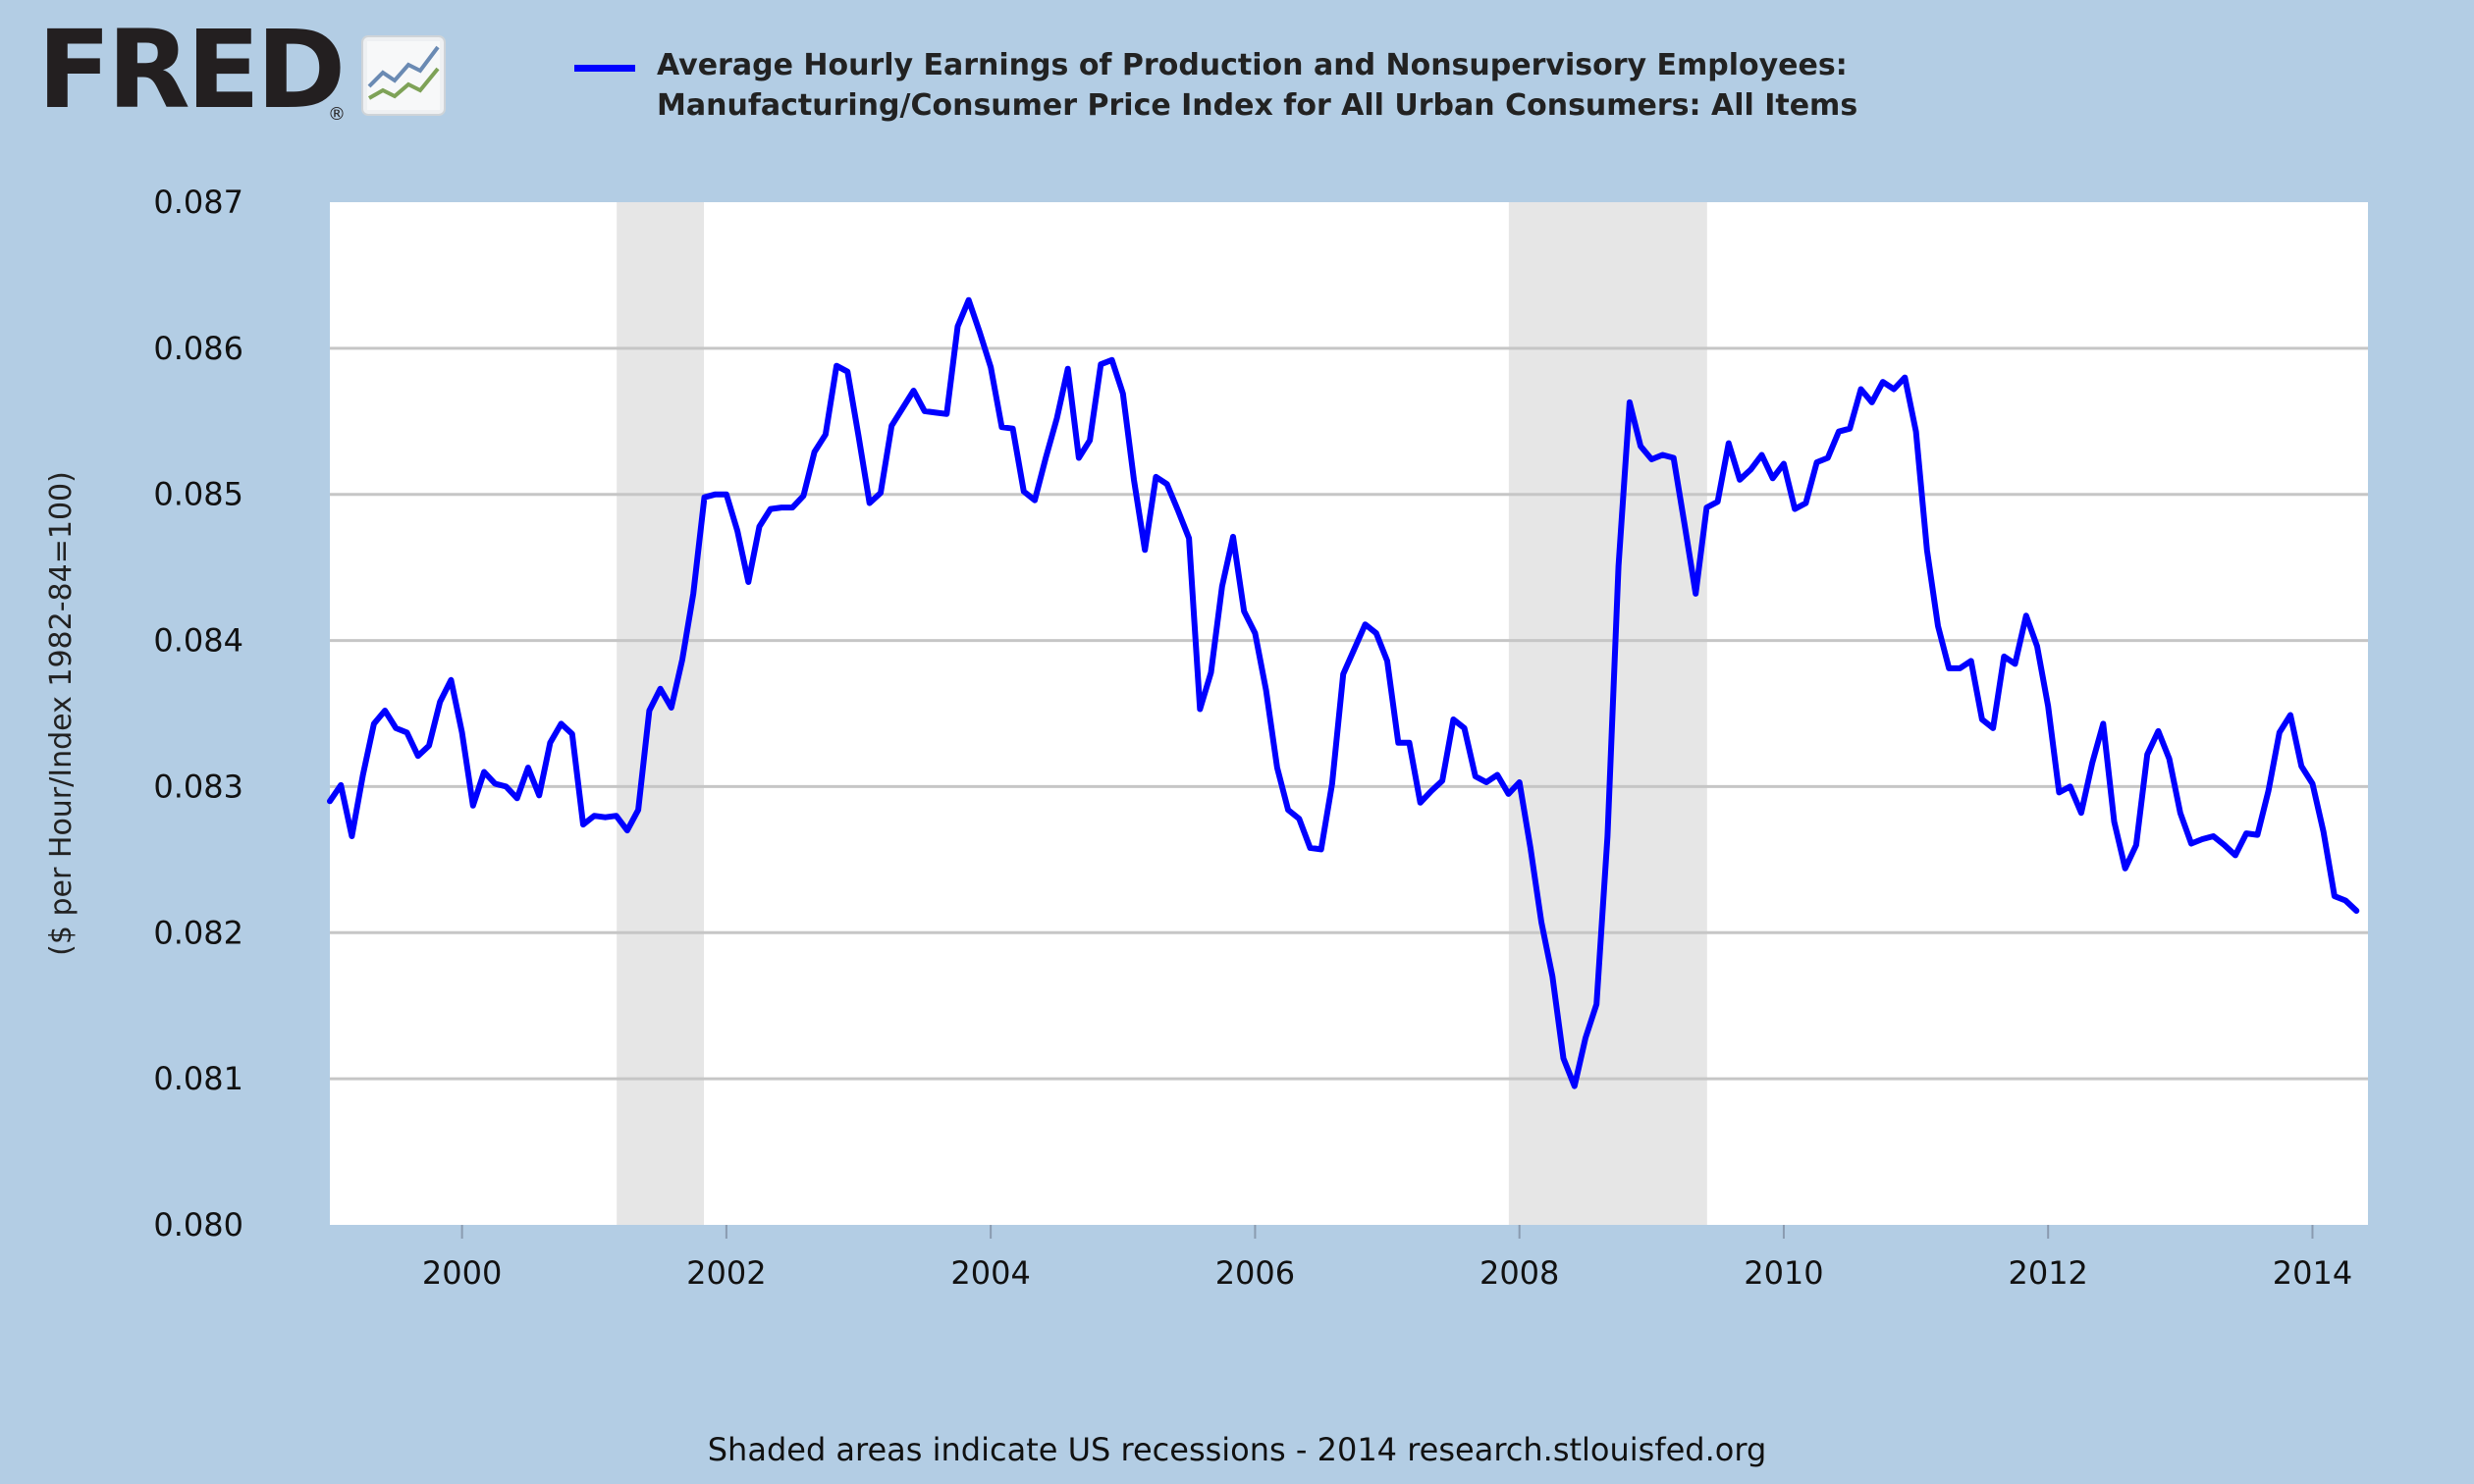 The height and width of the screenshot is (1484, 2474). Describe the element at coordinates (2047, 1273) in the screenshot. I see `x-tick-label: 2012` at that location.